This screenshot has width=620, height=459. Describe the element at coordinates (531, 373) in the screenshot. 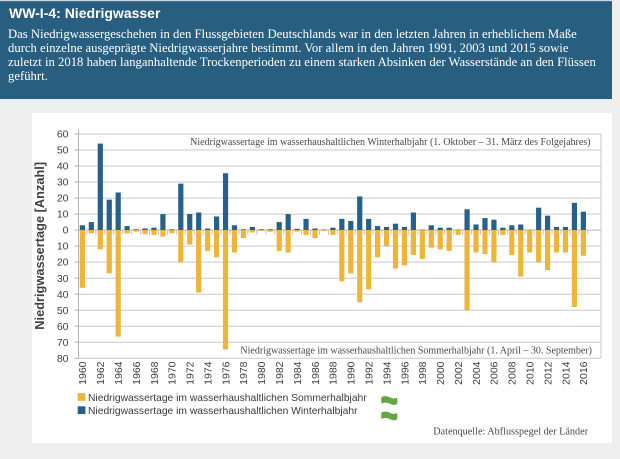

I see `svg-text: 2010` at that location.